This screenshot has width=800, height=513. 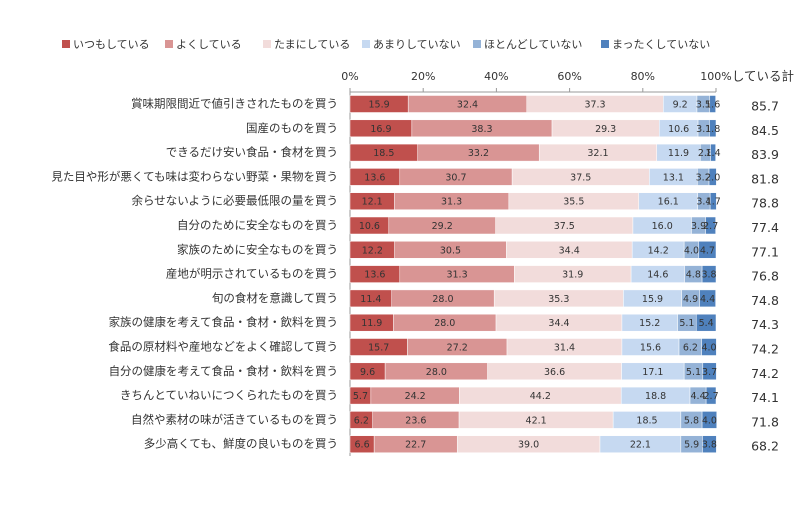 I want to click on data-label: 5.4, so click(x=706, y=323).